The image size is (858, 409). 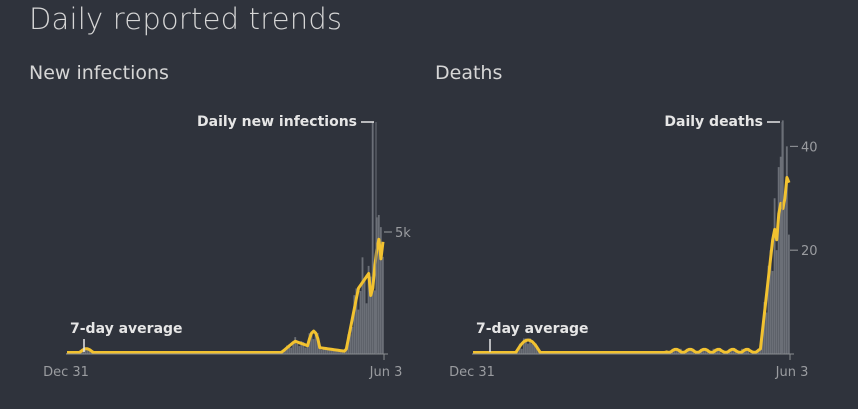 What do you see at coordinates (472, 372) in the screenshot?
I see `deaths-x-start-label: Dec 31` at bounding box center [472, 372].